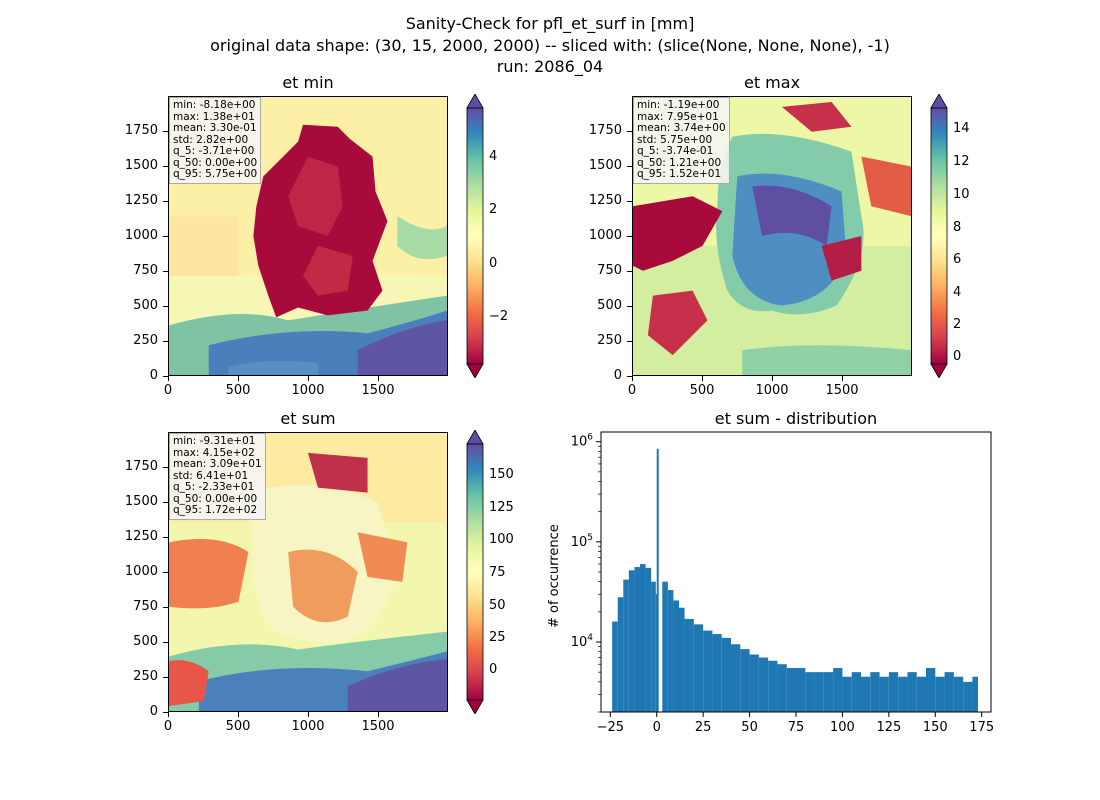  What do you see at coordinates (772, 82) in the screenshot?
I see `panel-title-et-max: et max` at bounding box center [772, 82].